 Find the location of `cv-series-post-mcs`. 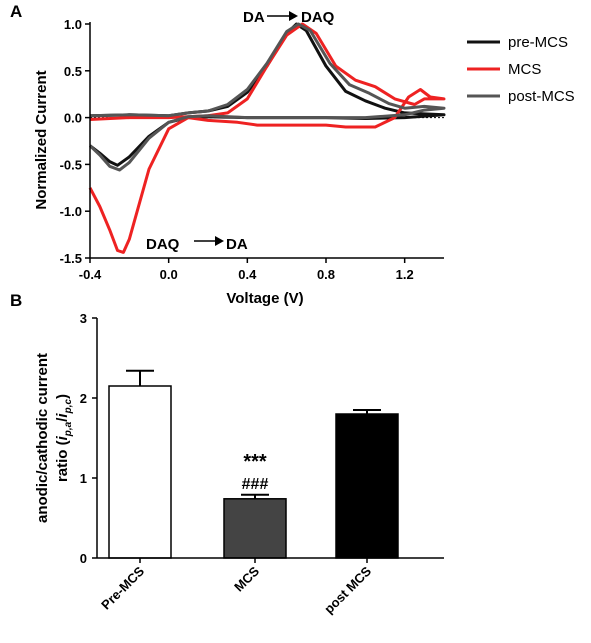

cv-series-post-mcs is located at coordinates (267, 97).